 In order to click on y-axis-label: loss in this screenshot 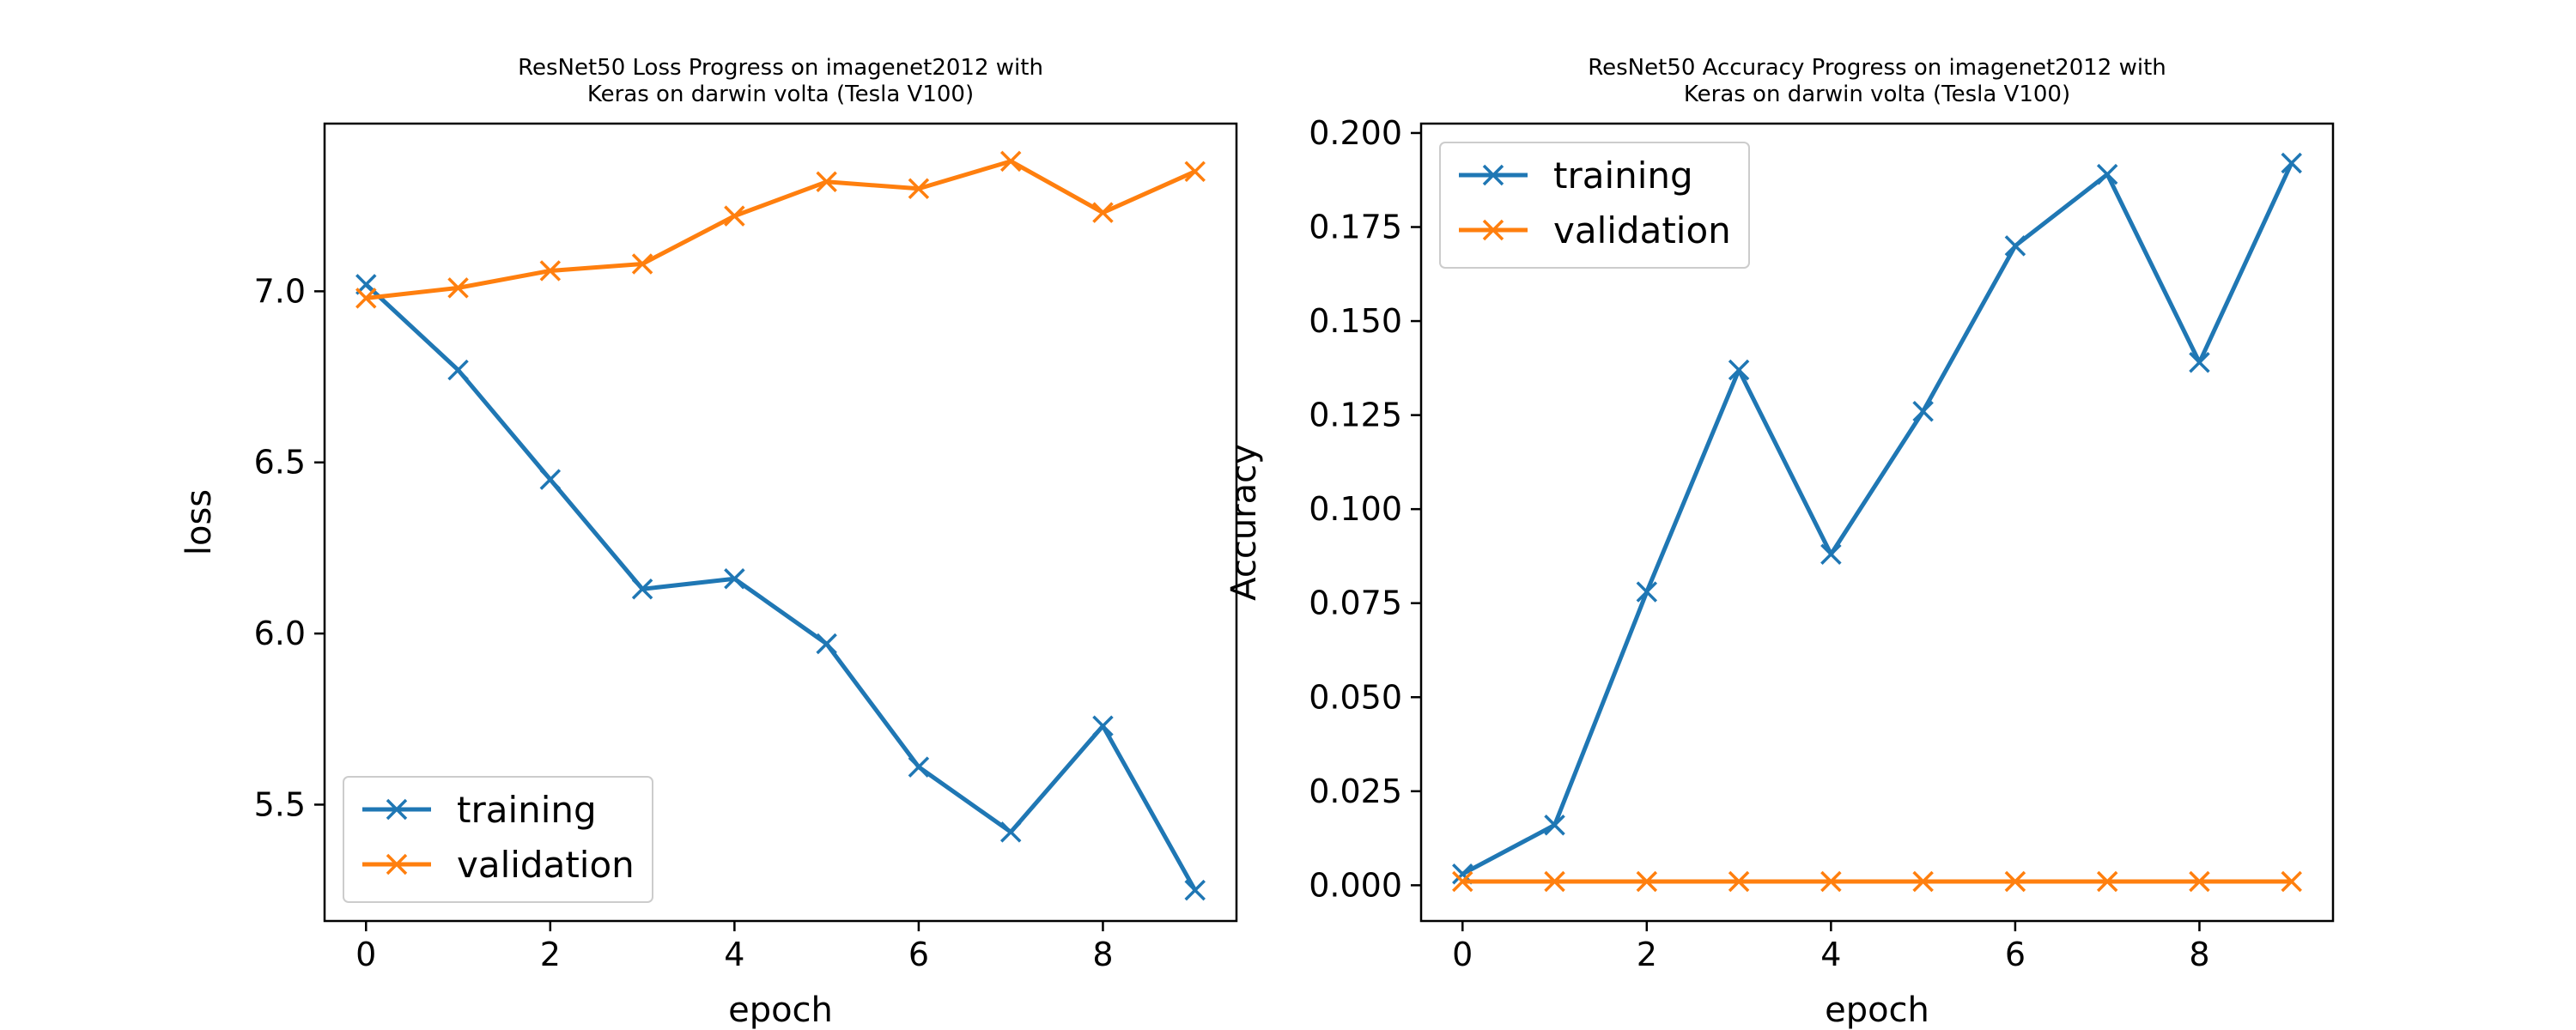, I will do `click(199, 522)`.